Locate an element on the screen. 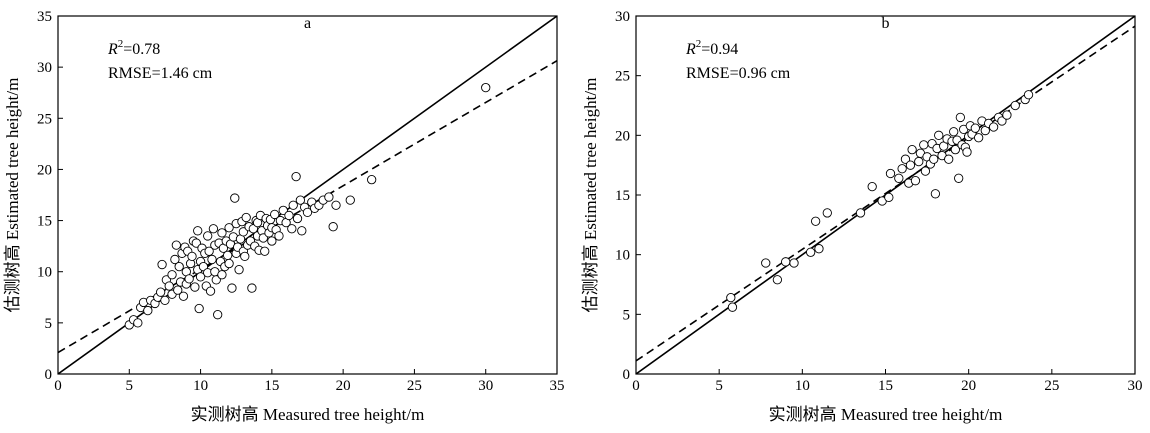 Image resolution: width=1150 pixels, height=433 pixels. r2-superscript: 2 is located at coordinates (121, 44).